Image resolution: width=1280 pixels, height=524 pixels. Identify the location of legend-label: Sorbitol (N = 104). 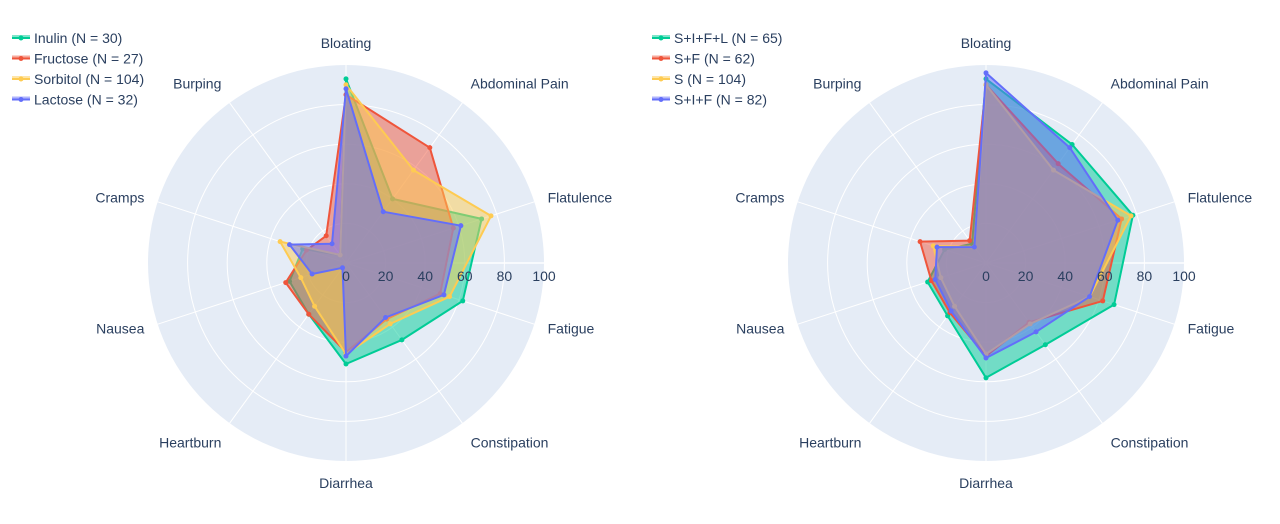
(89, 79).